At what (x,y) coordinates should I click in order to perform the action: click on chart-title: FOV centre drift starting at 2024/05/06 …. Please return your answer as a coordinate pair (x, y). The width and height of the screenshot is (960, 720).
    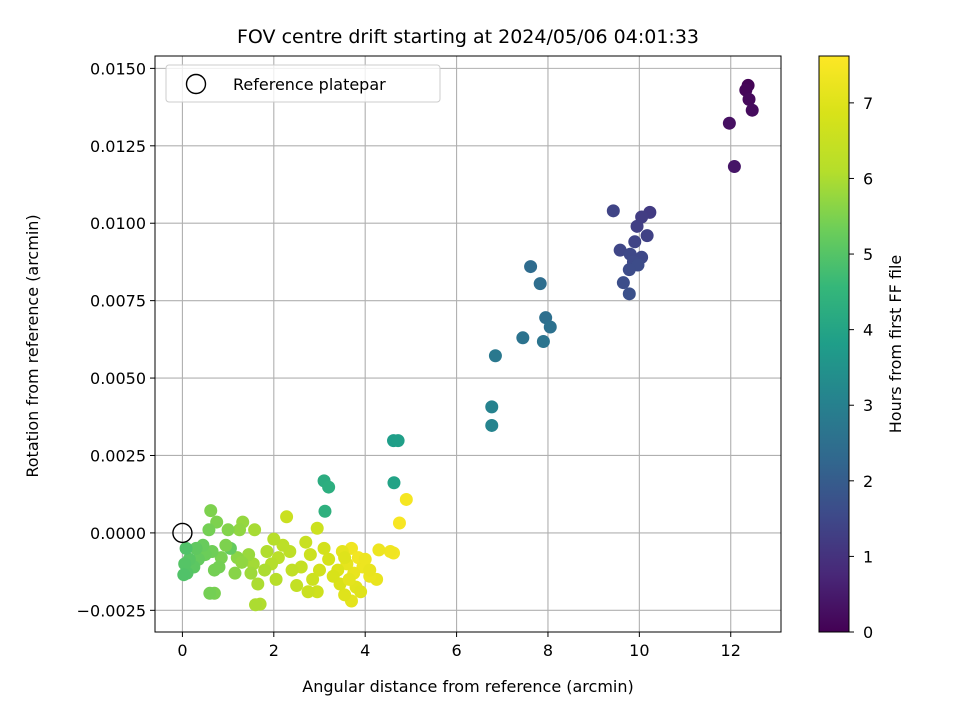
    Looking at the image, I should click on (468, 37).